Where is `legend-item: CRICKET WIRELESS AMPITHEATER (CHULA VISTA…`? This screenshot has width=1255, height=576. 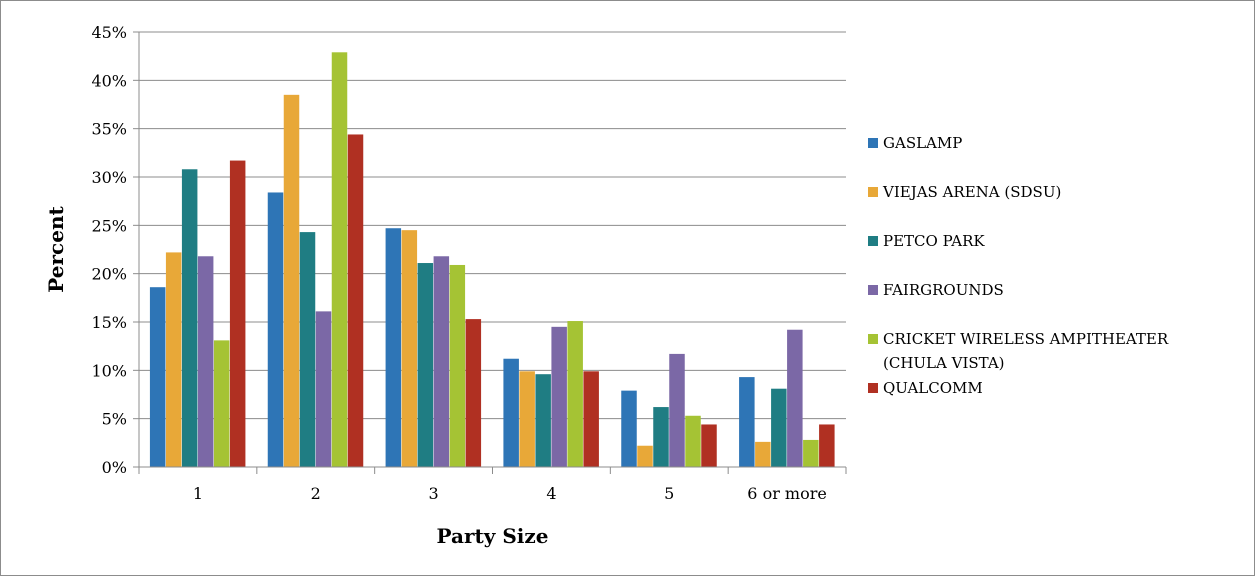
legend-item: CRICKET WIRELESS AMPITHEATER (CHULA VISTA… is located at coordinates (1018, 351).